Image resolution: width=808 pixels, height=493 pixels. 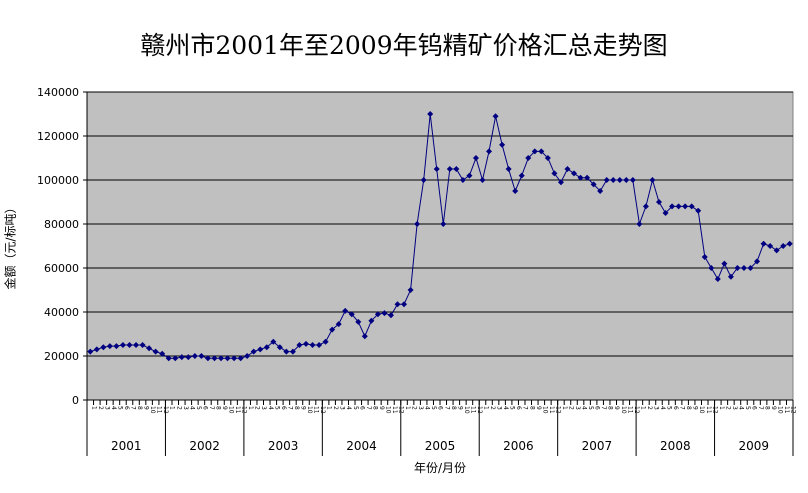 I want to click on y-tick-label: 80000, so click(x=61, y=224).